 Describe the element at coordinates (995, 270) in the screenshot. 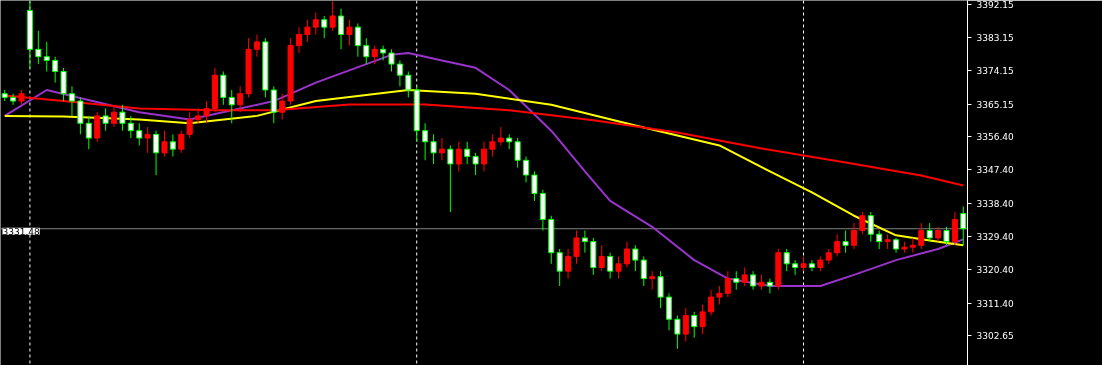

I see `y-tick-label: 3320.40` at that location.